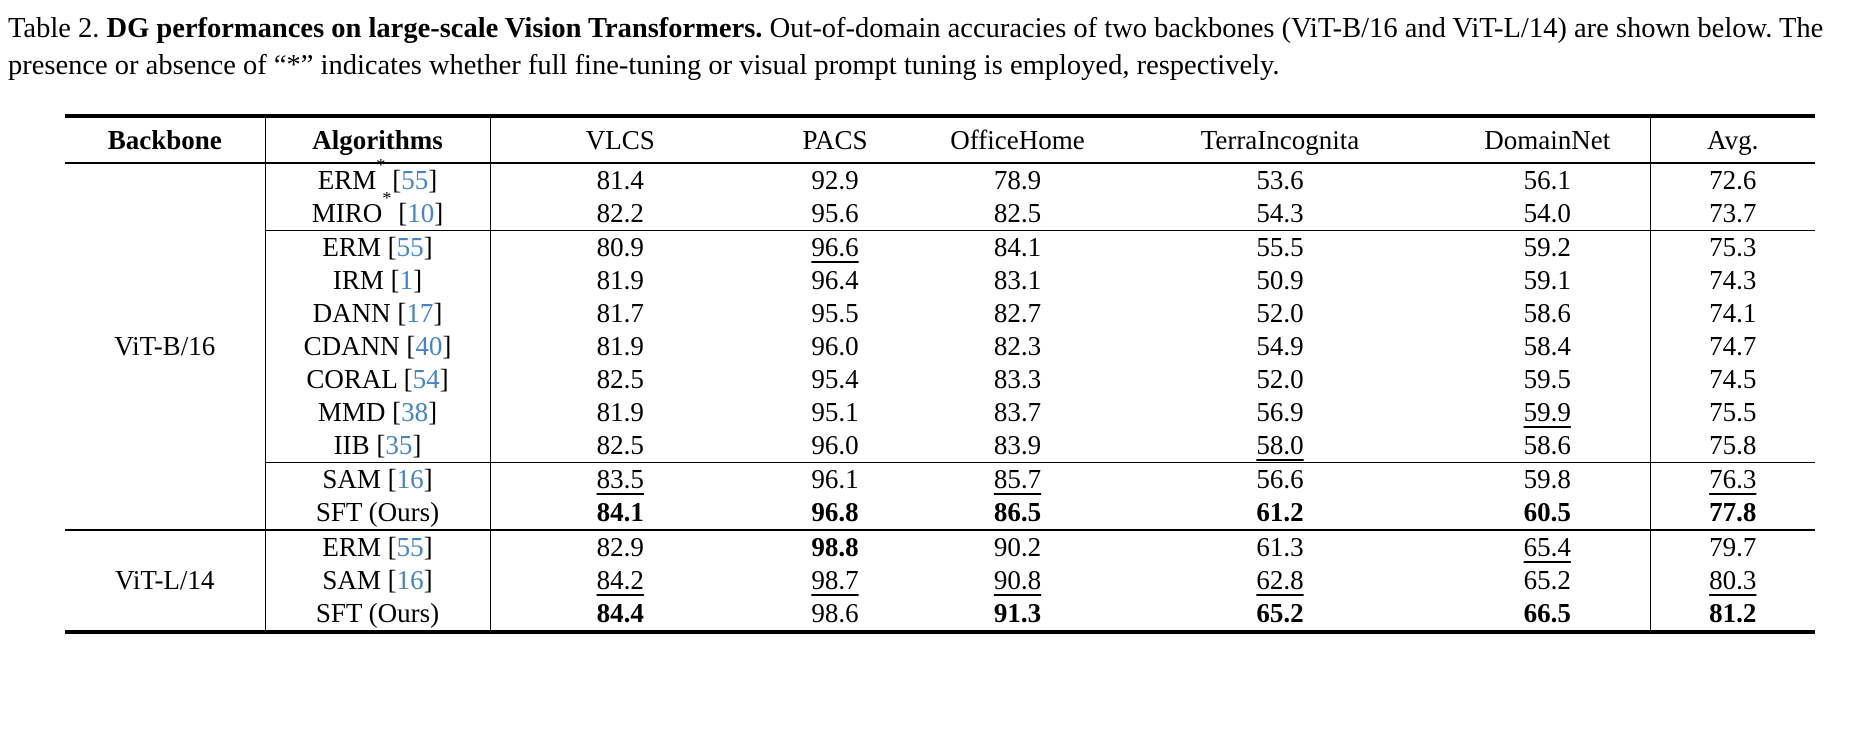 The image size is (1862, 742). I want to click on column-header-backbone: Backbone, so click(165, 140).